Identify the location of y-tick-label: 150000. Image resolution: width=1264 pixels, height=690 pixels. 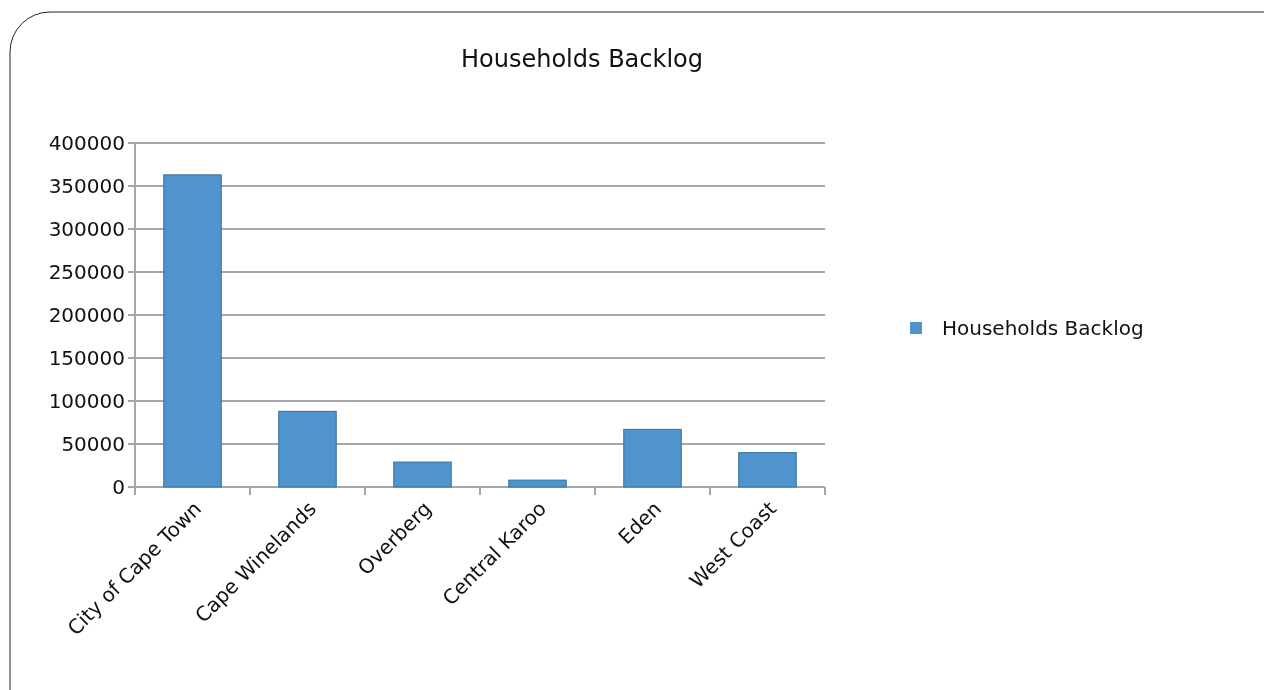
(86, 358).